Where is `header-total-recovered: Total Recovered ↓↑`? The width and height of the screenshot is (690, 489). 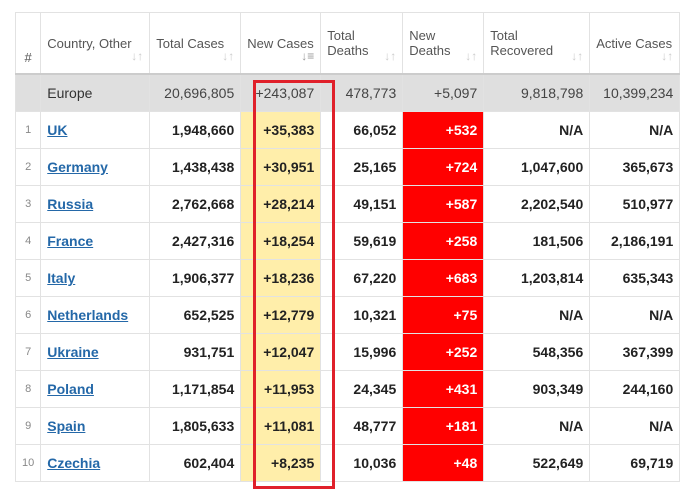 header-total-recovered: Total Recovered ↓↑ is located at coordinates (537, 43).